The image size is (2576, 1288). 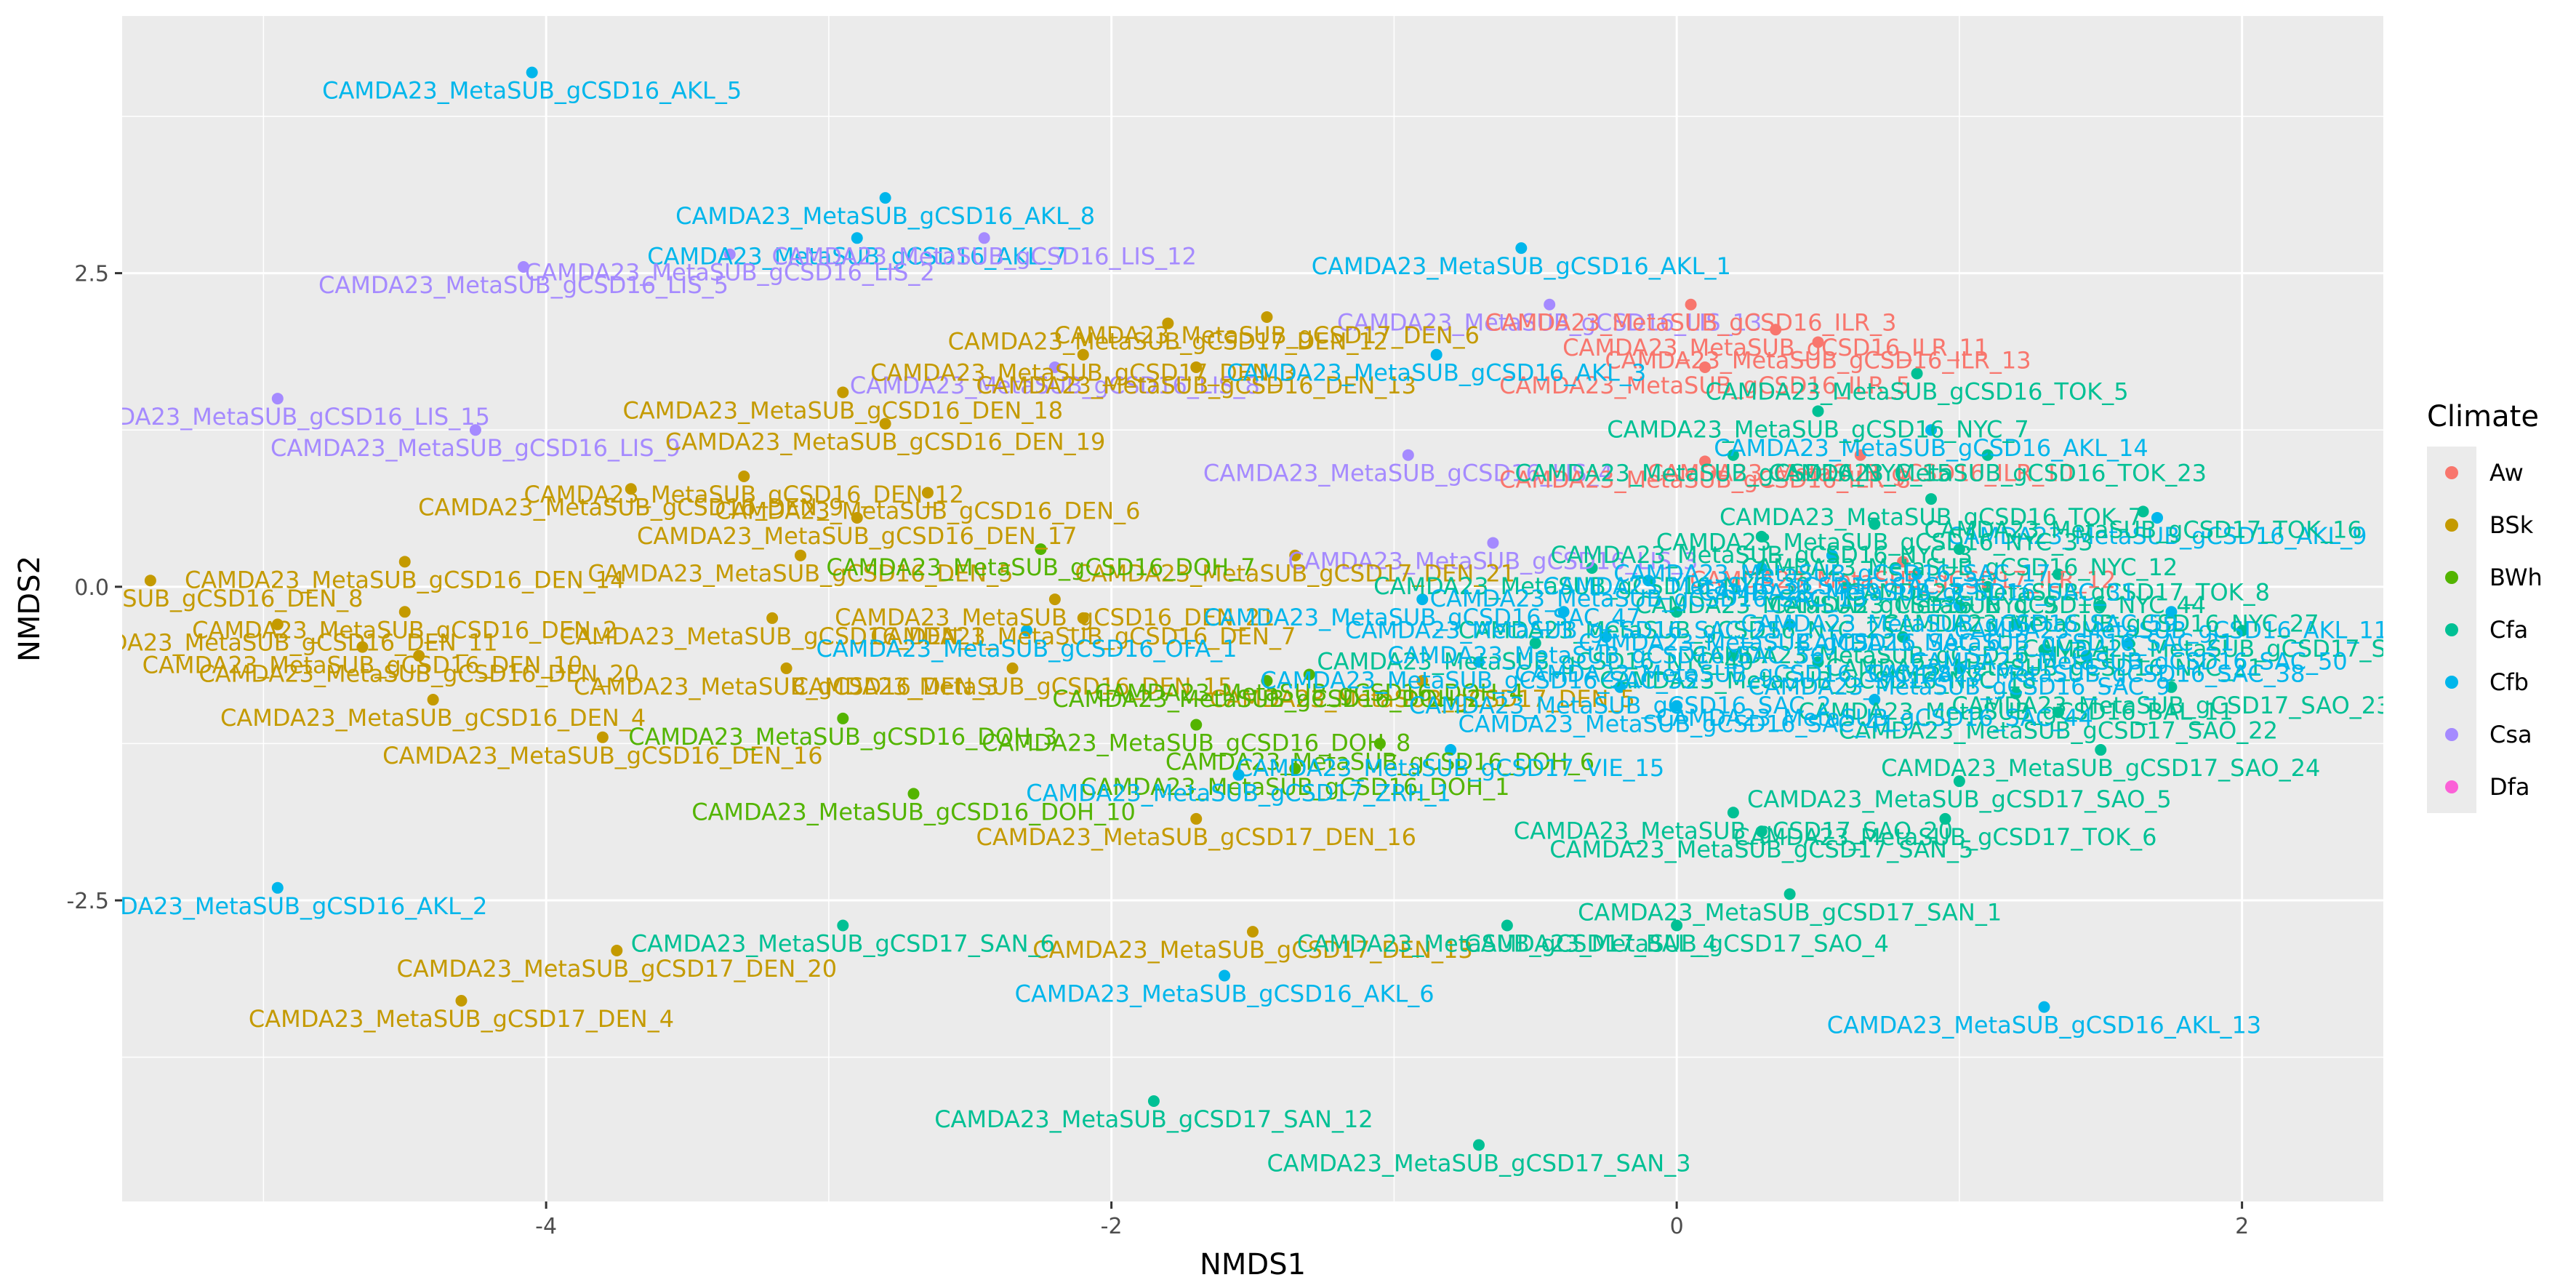 I want to click on point-label: CAMDA23_MetaSUB_gCSD16_SAC_31, so click(x=1917, y=593).